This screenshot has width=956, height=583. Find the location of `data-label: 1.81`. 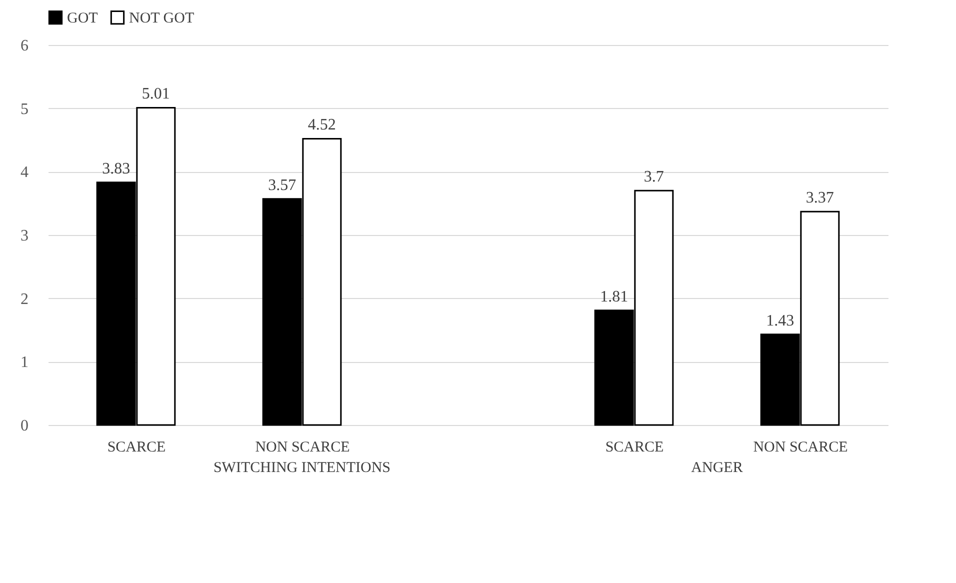

data-label: 1.81 is located at coordinates (614, 297).